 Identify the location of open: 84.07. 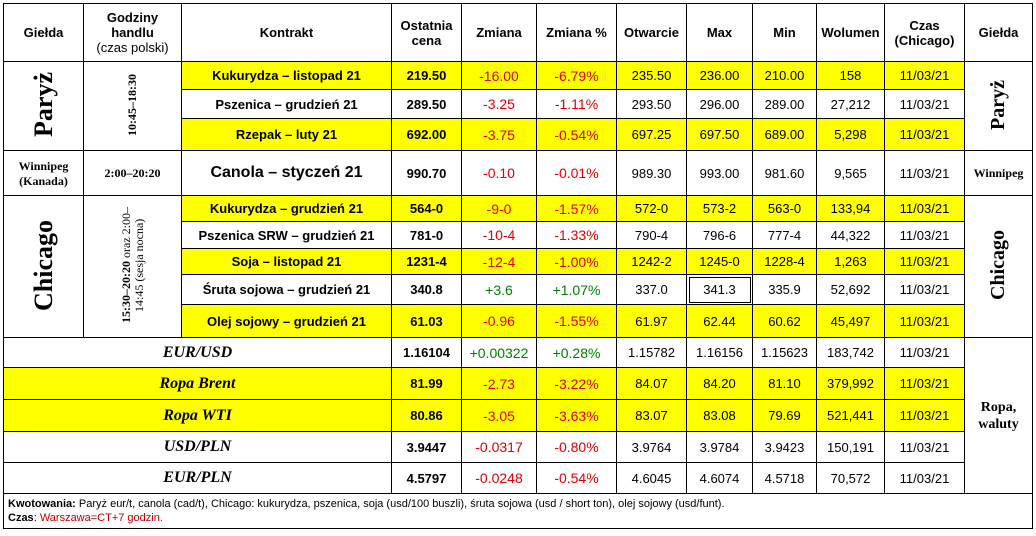
(651, 383).